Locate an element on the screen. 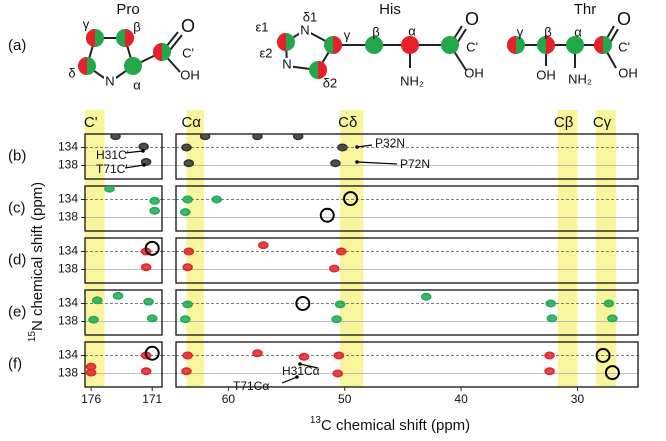 This screenshot has height=441, width=666. column-label: Cδ is located at coordinates (347, 122).